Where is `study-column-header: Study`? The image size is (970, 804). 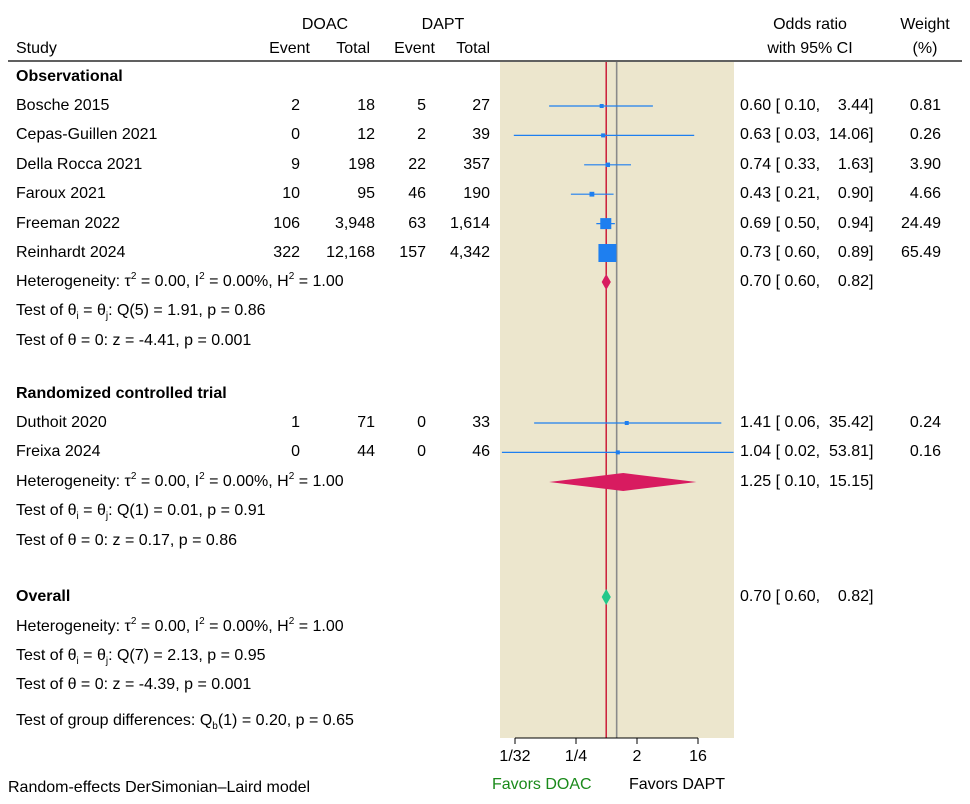
study-column-header: Study is located at coordinates (36, 48).